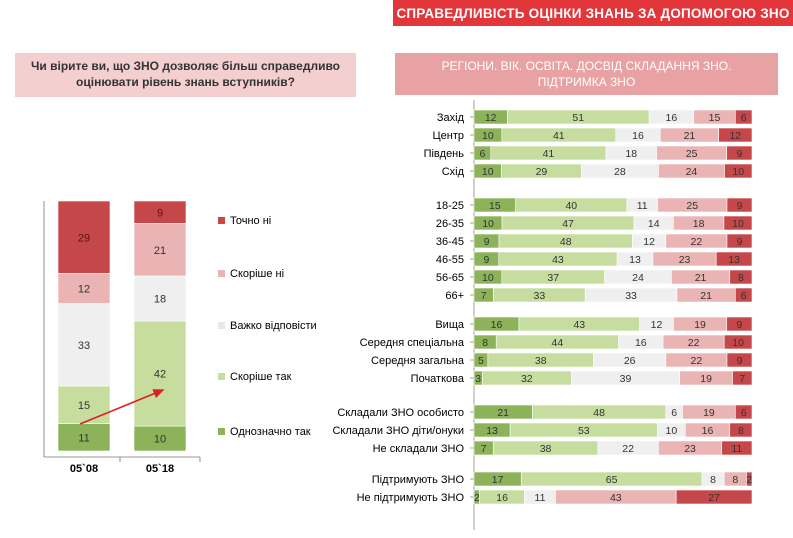  What do you see at coordinates (568, 224) in the screenshot?
I see `bar-value-label: 47` at bounding box center [568, 224].